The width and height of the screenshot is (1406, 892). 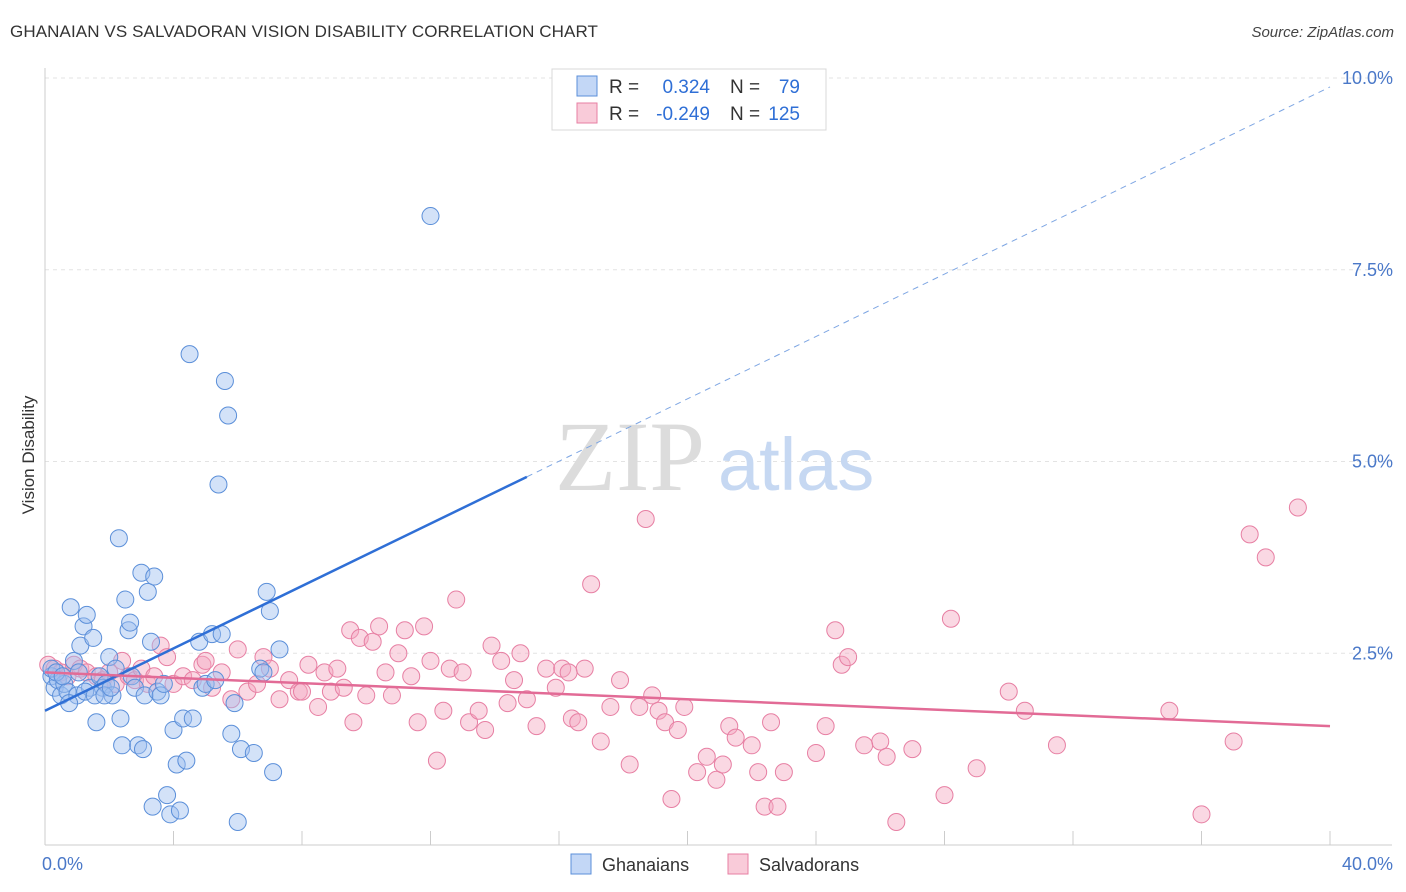 I want to click on bottom-legend-swatch-salvadorans, so click(x=738, y=864).